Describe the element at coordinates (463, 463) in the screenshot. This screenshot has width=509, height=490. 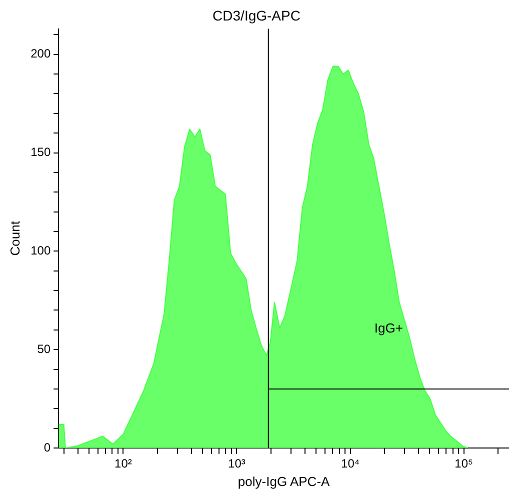
I see `x-tick-label: 10⁵` at that location.